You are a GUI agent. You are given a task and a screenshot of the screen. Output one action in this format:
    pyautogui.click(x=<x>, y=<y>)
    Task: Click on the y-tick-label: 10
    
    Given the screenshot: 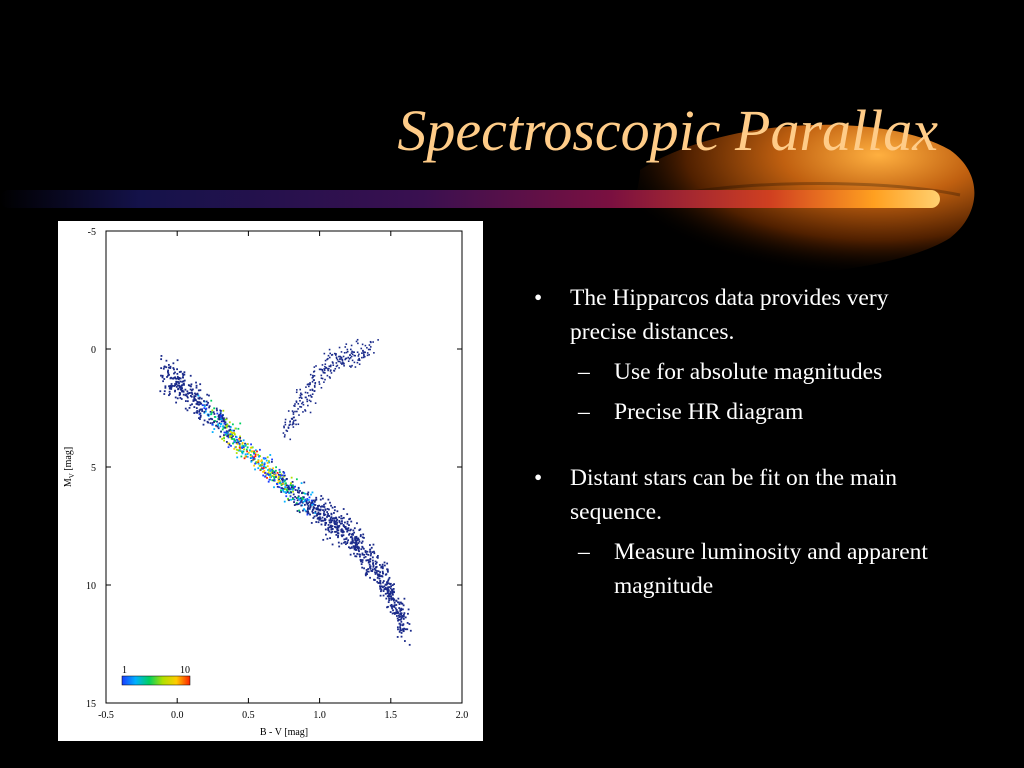 What is the action you would take?
    pyautogui.click(x=91, y=586)
    